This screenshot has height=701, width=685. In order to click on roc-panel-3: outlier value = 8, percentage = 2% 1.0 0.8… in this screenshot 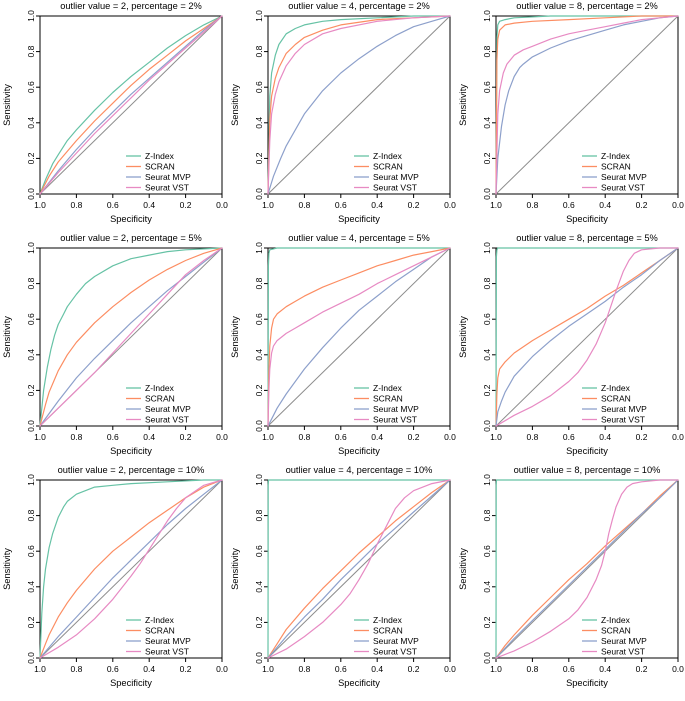, I will do `click(570, 116)`.